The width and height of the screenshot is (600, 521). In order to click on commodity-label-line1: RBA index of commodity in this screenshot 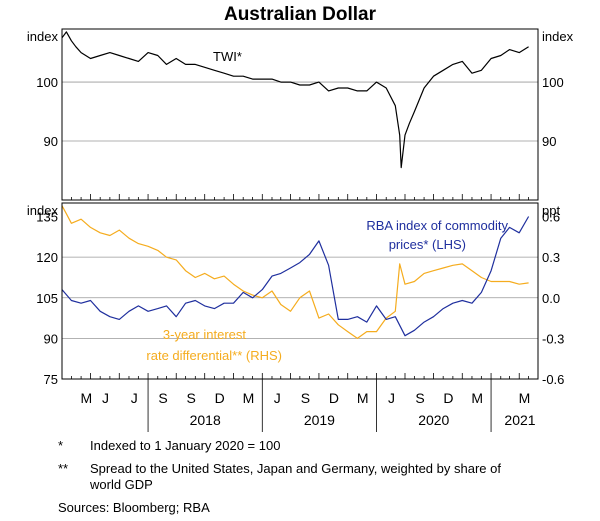, I will do `click(437, 225)`.